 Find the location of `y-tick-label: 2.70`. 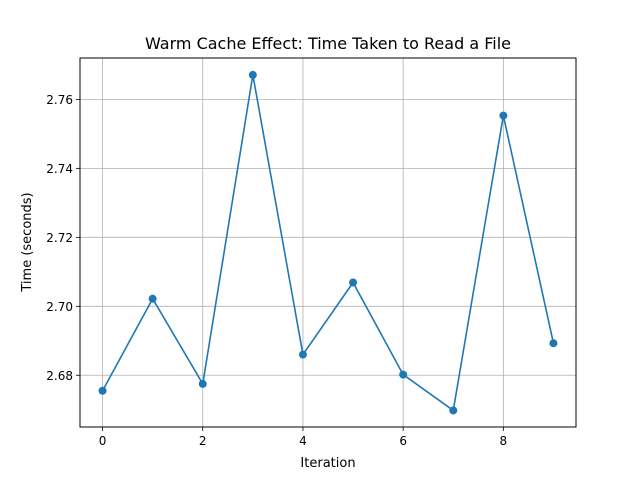

y-tick-label: 2.70 is located at coordinates (59, 307).